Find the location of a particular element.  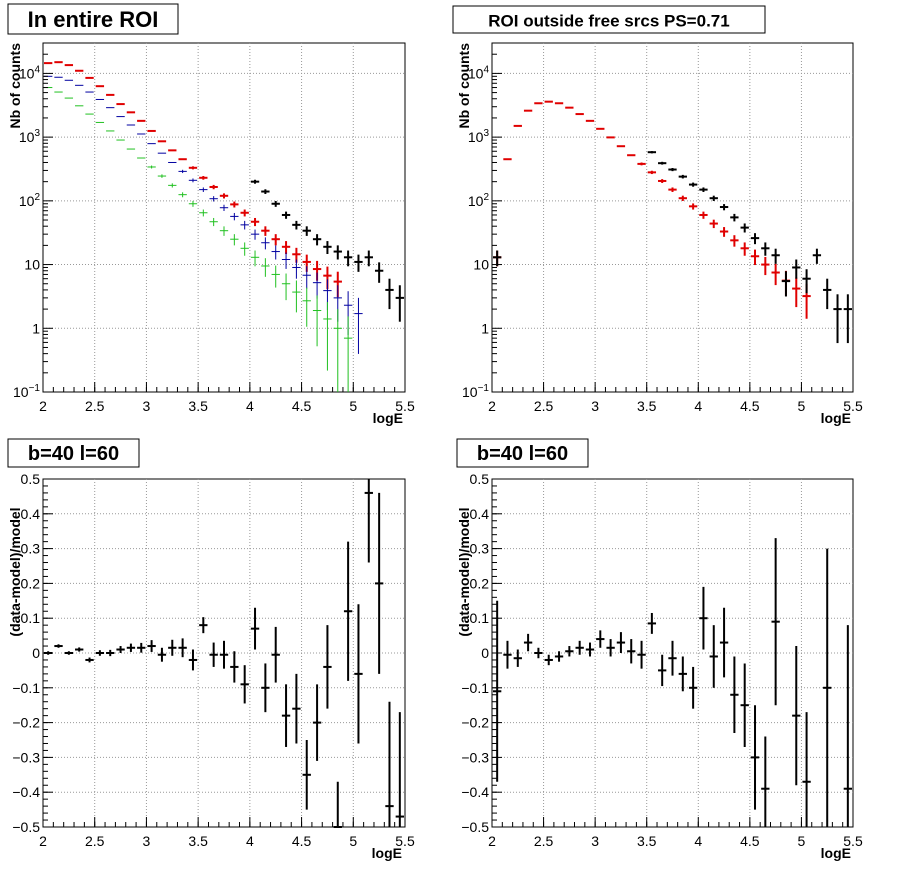

chart-title: ROI outside free srcs PS=0.71 is located at coordinates (608, 21).